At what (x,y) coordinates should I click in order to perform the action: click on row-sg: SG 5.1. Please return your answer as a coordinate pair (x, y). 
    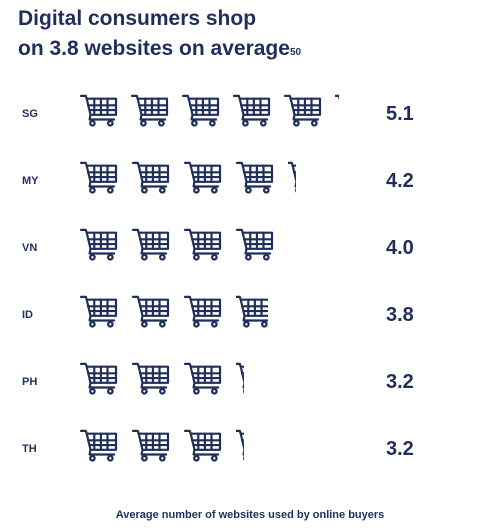
    Looking at the image, I should click on (218, 110).